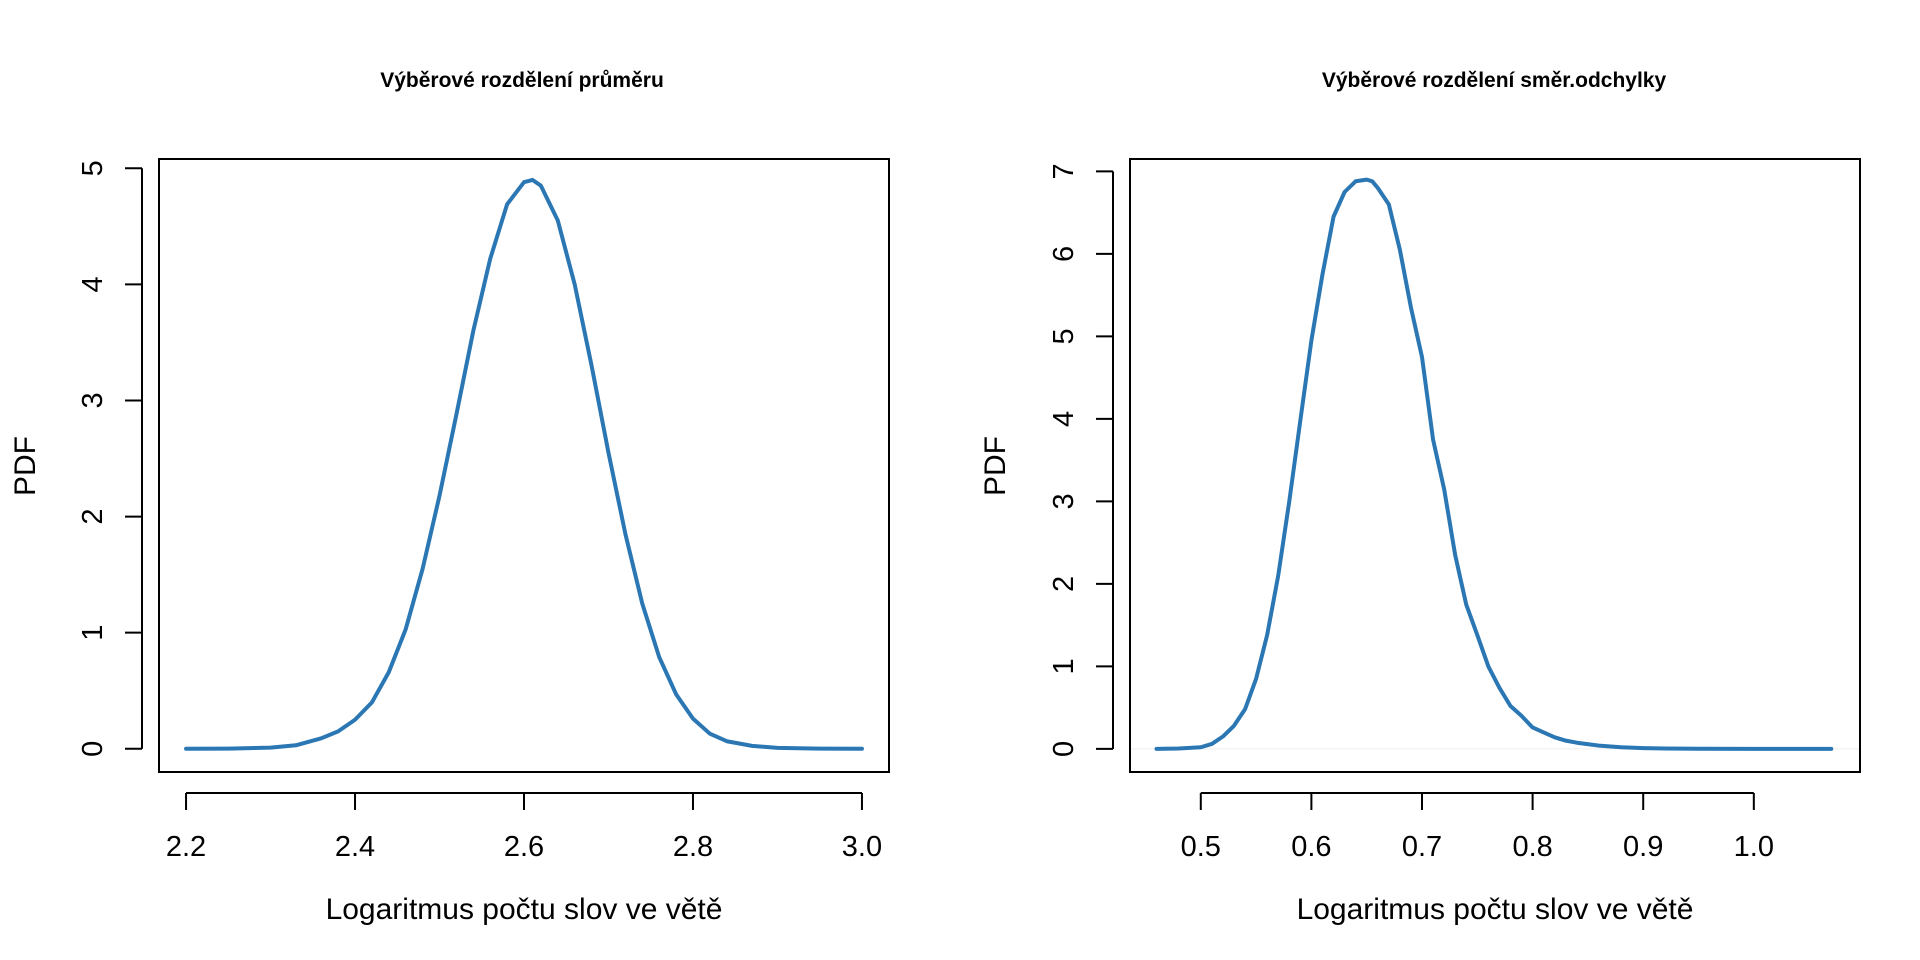  What do you see at coordinates (355, 847) in the screenshot?
I see `x-tick-label: 2.4` at bounding box center [355, 847].